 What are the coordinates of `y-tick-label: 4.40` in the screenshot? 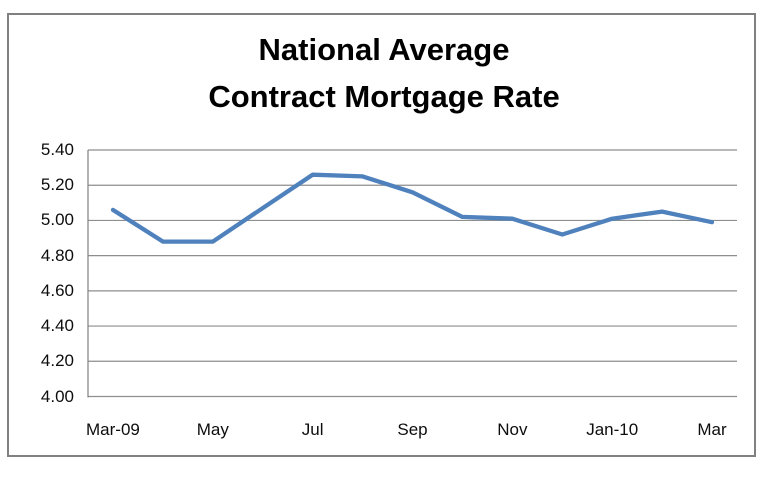 It's located at (57, 326).